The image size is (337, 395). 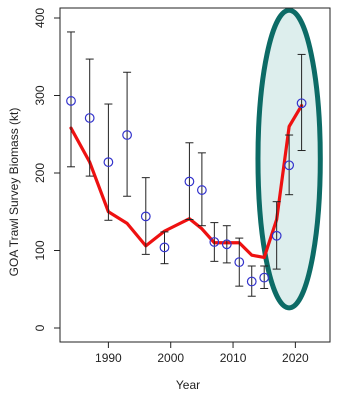 I want to click on y-tick-label: 400, so click(x=40, y=18).